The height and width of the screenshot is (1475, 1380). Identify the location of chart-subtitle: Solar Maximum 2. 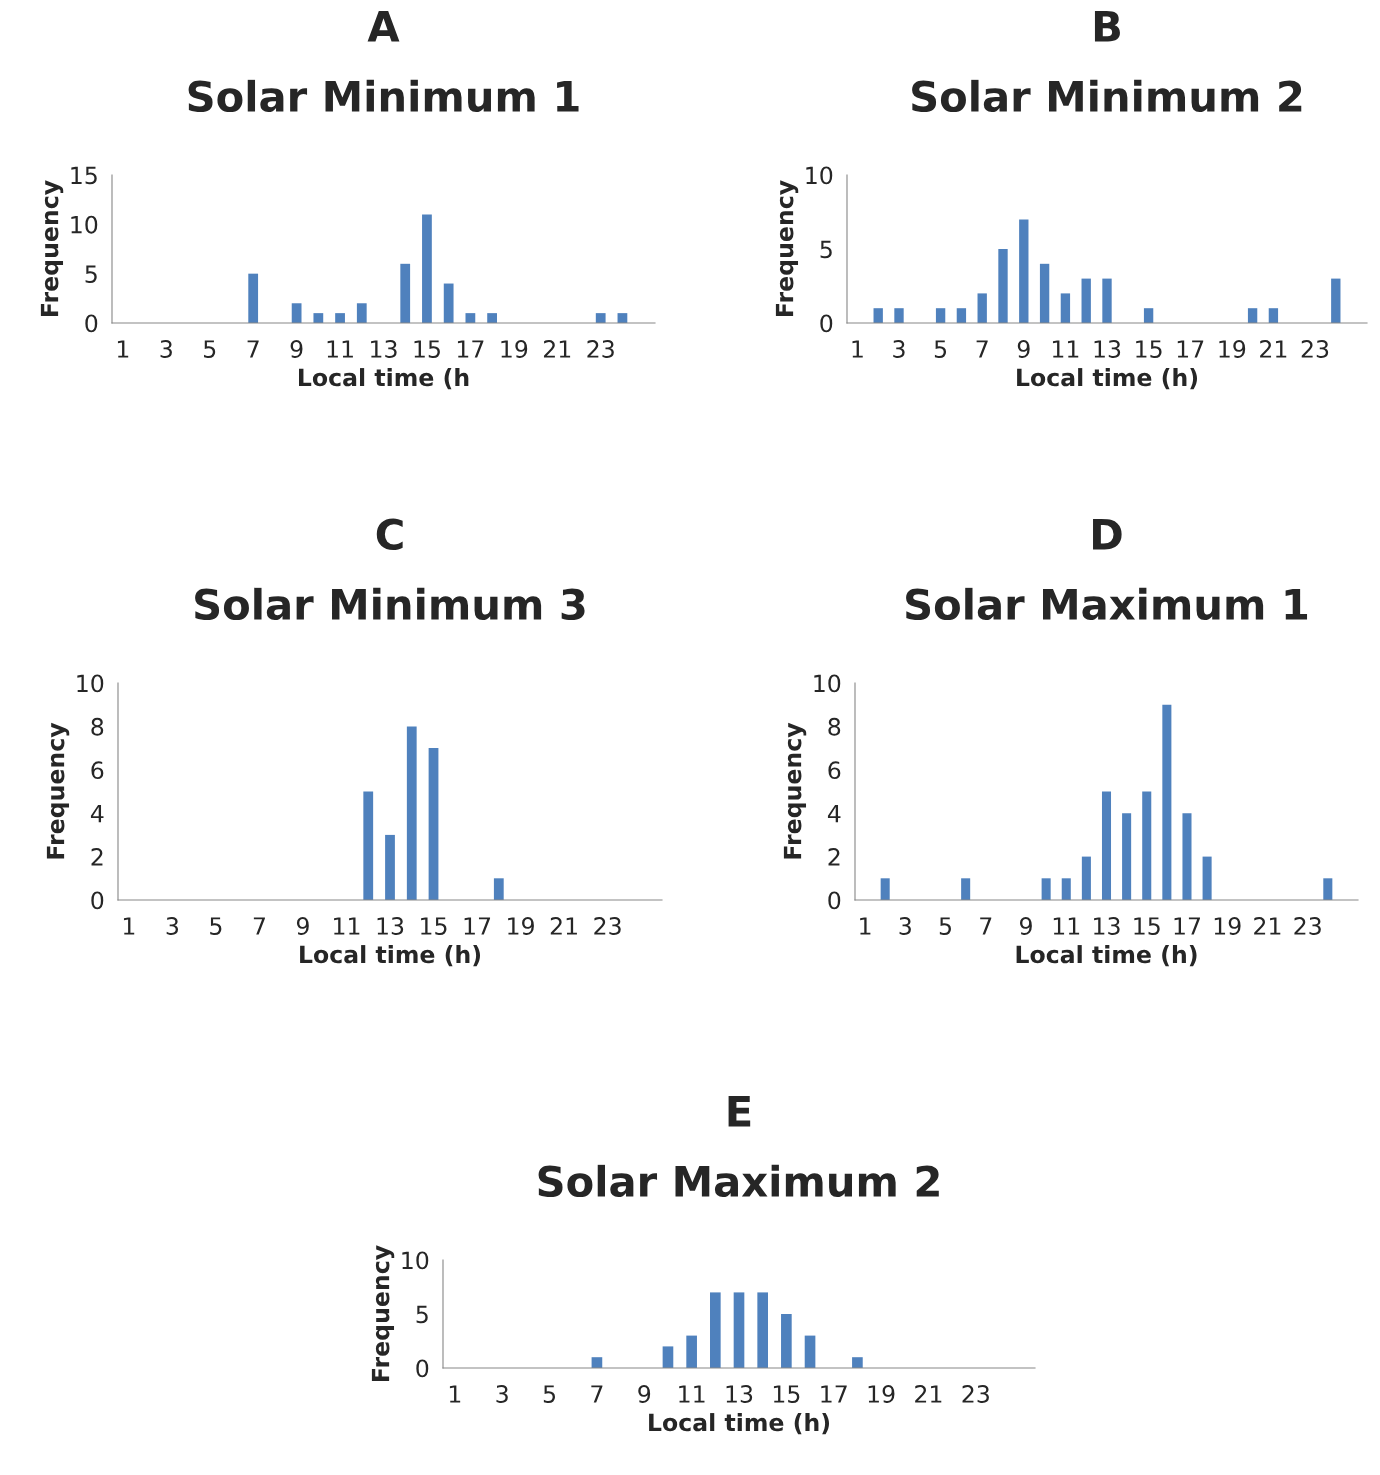
(738, 1181).